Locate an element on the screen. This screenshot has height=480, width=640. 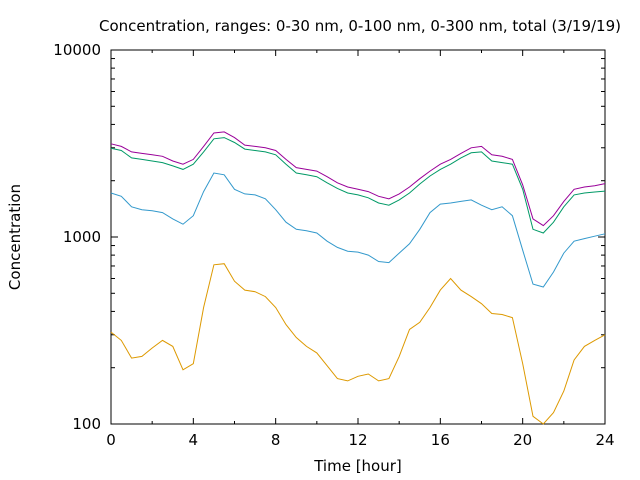
x-tick-label: 16 is located at coordinates (440, 440).